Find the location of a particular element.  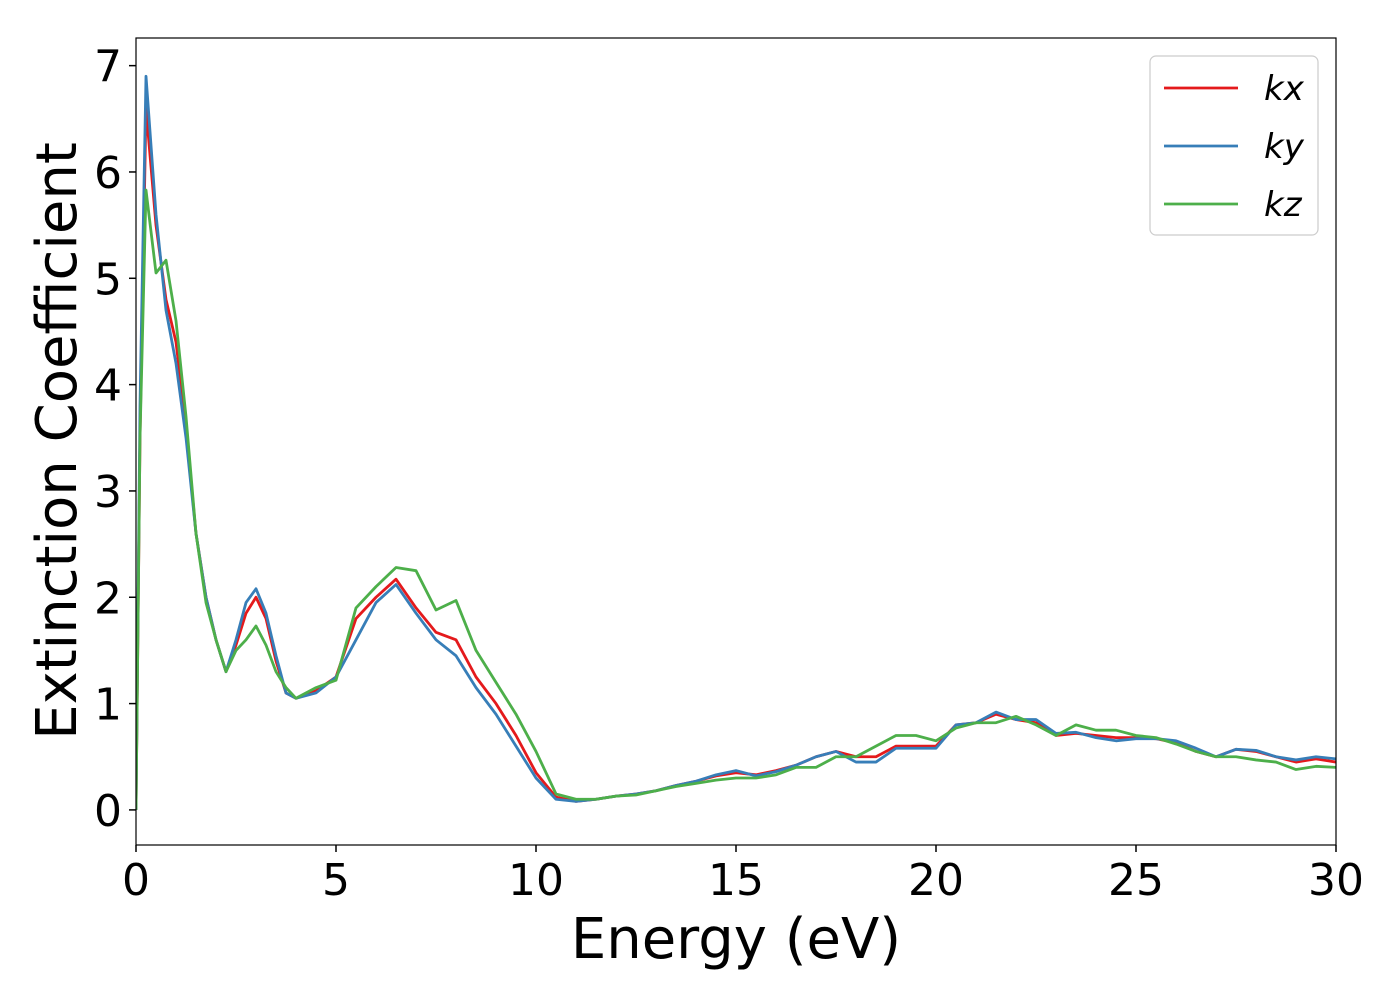

y-tick-label: 6 is located at coordinates (108, 173).